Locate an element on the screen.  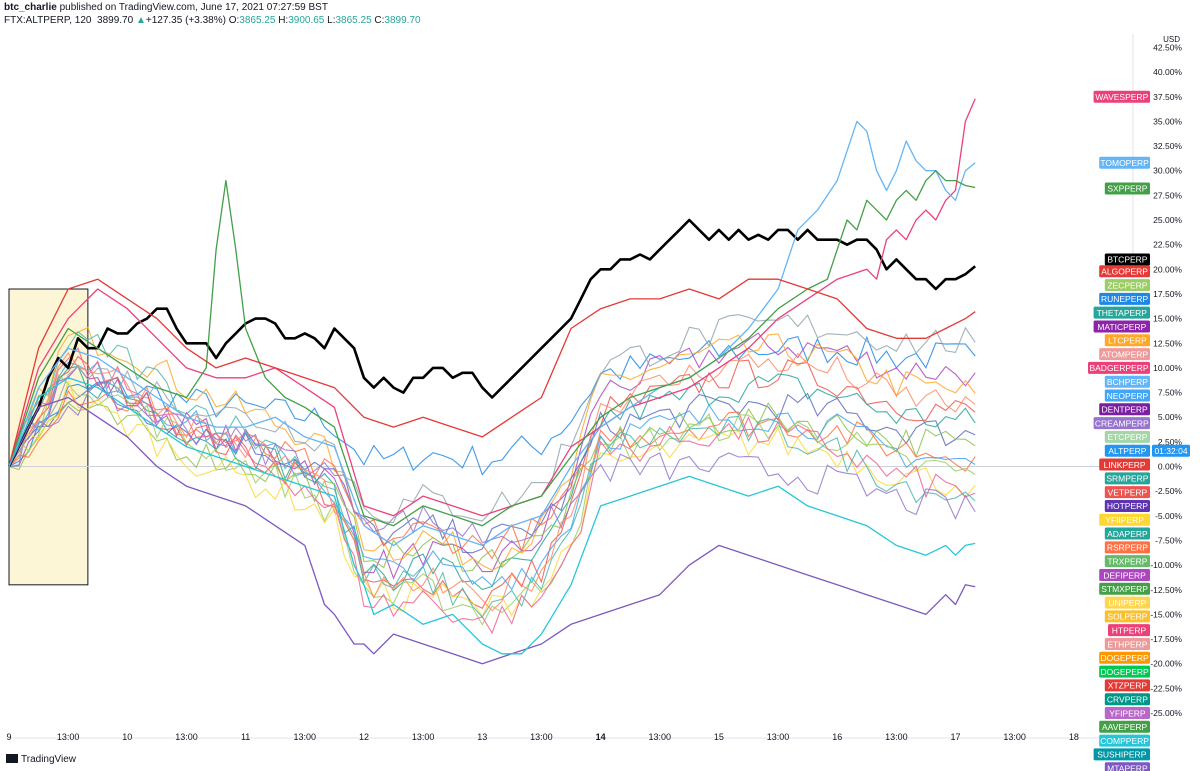
legend-tag-compperp: COMPPERP is located at coordinates (1124, 740).